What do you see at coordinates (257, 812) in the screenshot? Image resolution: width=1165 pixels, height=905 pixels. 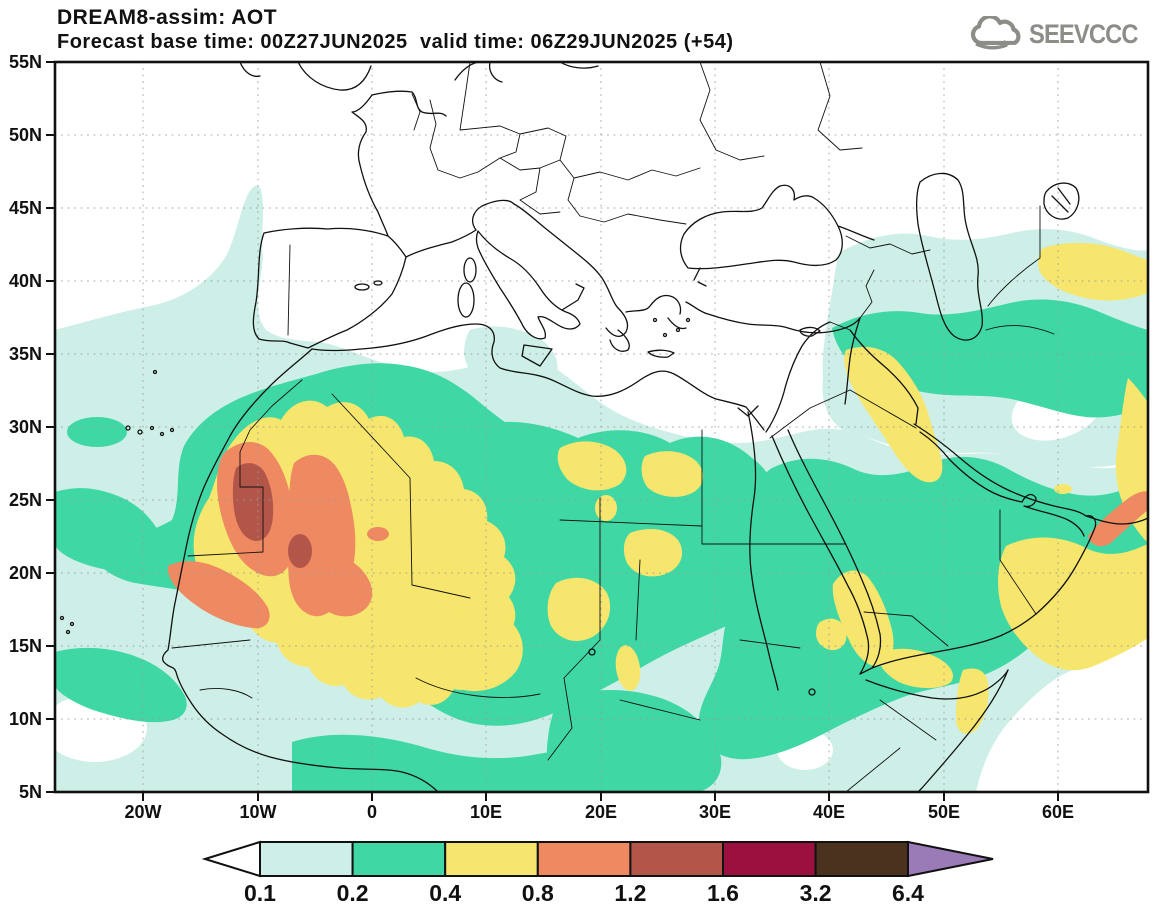 I see `lon-label: 10W` at bounding box center [257, 812].